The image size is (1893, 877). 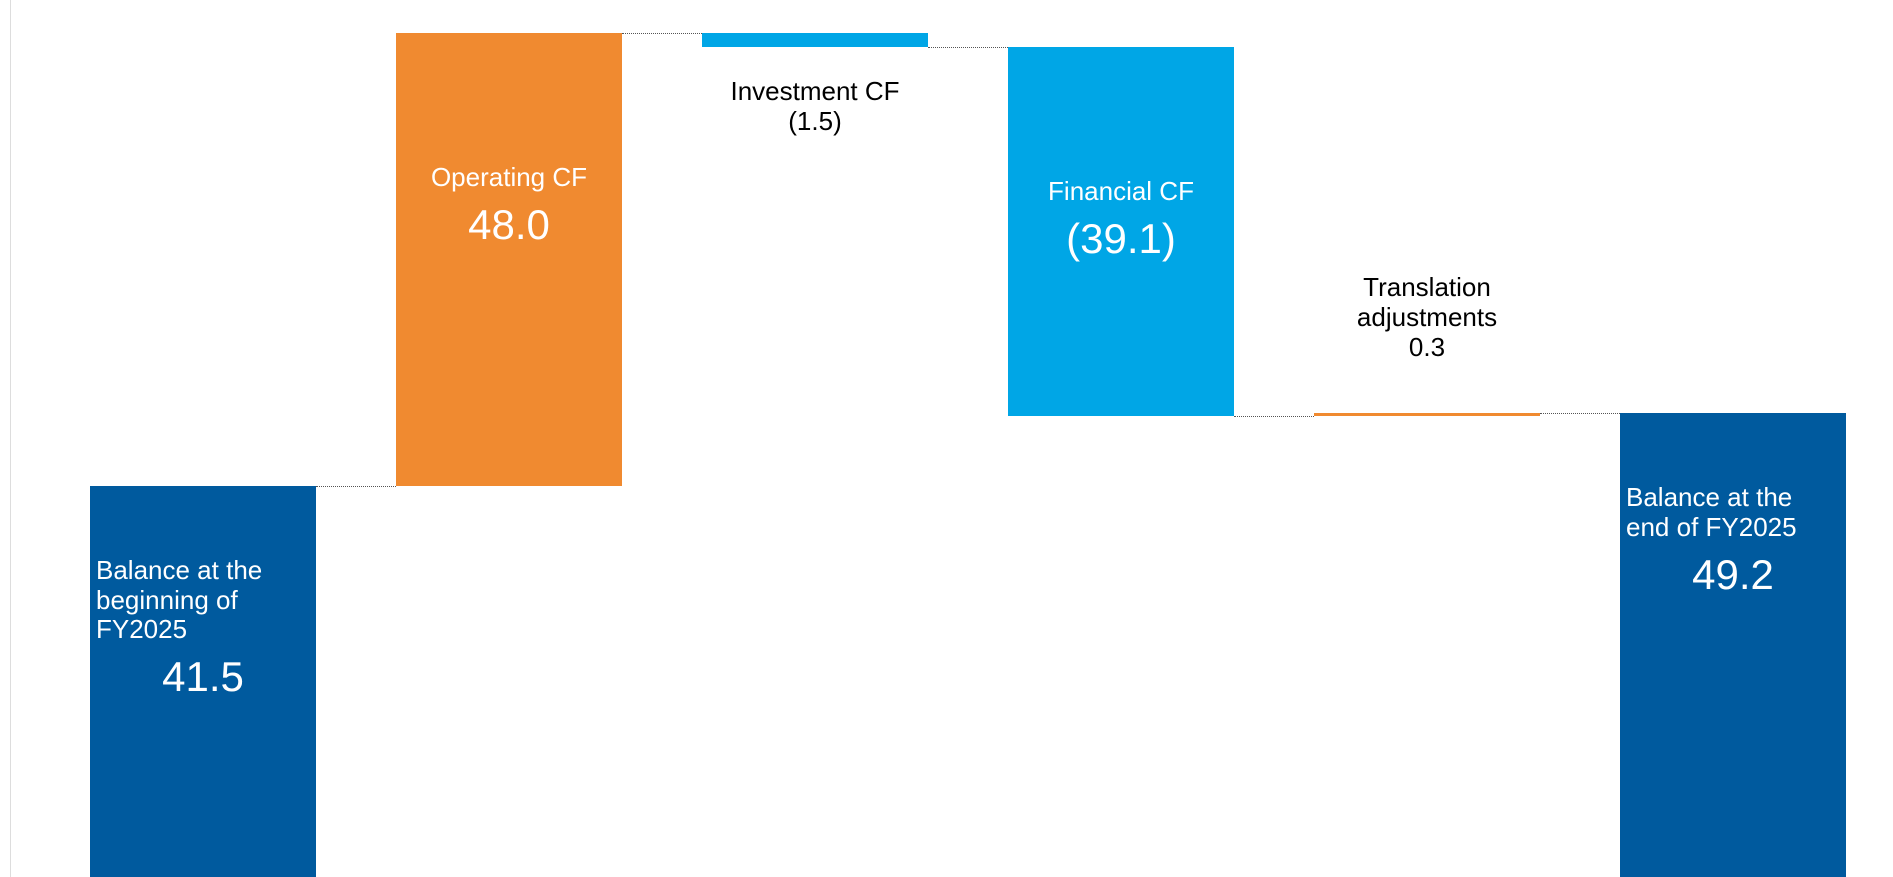 I want to click on data-label: Investment CF (1.5), so click(x=815, y=106).